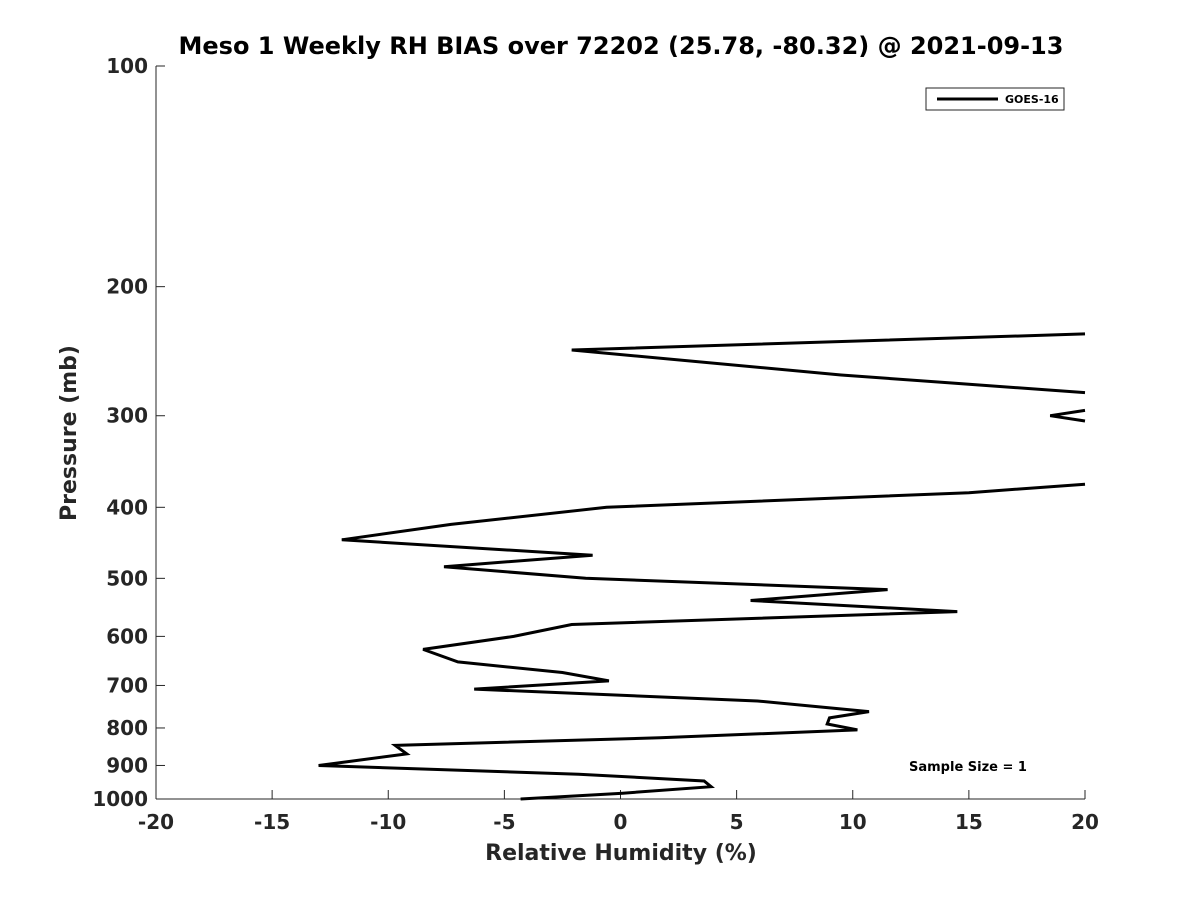 This screenshot has height=900, width=1200. Describe the element at coordinates (127, 685) in the screenshot. I see `y-tick-label: 700` at that location.